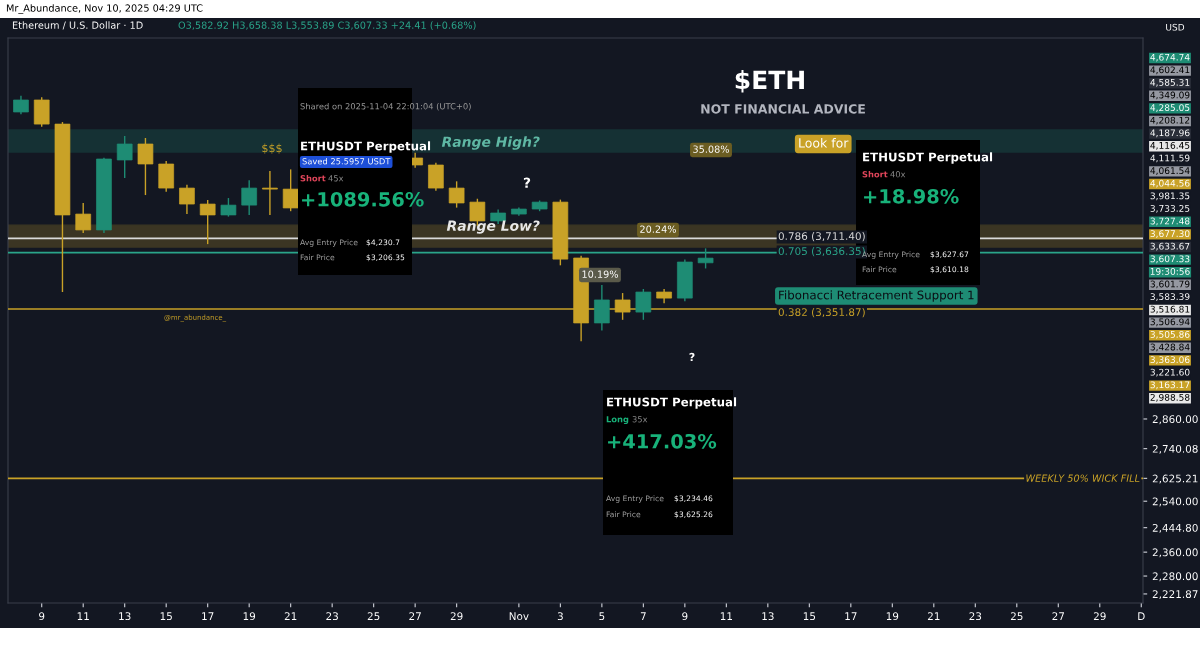  Describe the element at coordinates (1170, 397) in the screenshot. I see `text: 2,988.58` at that location.